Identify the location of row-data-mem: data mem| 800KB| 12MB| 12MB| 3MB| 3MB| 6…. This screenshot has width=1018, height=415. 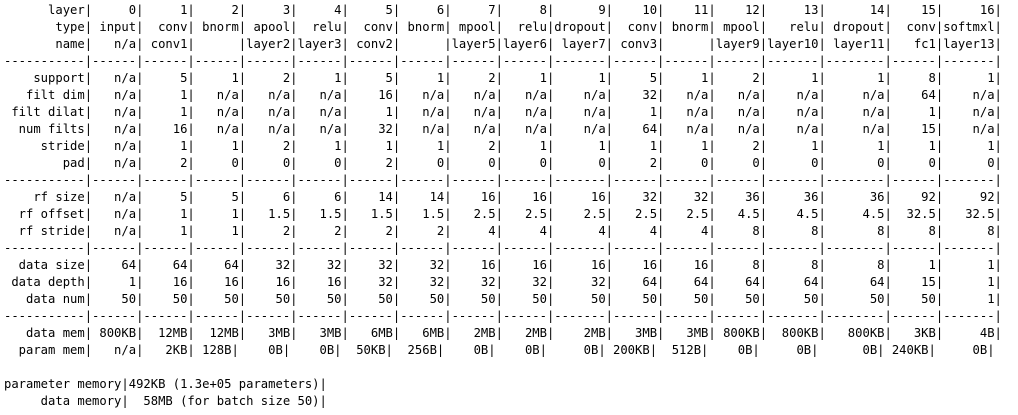
(503, 333).